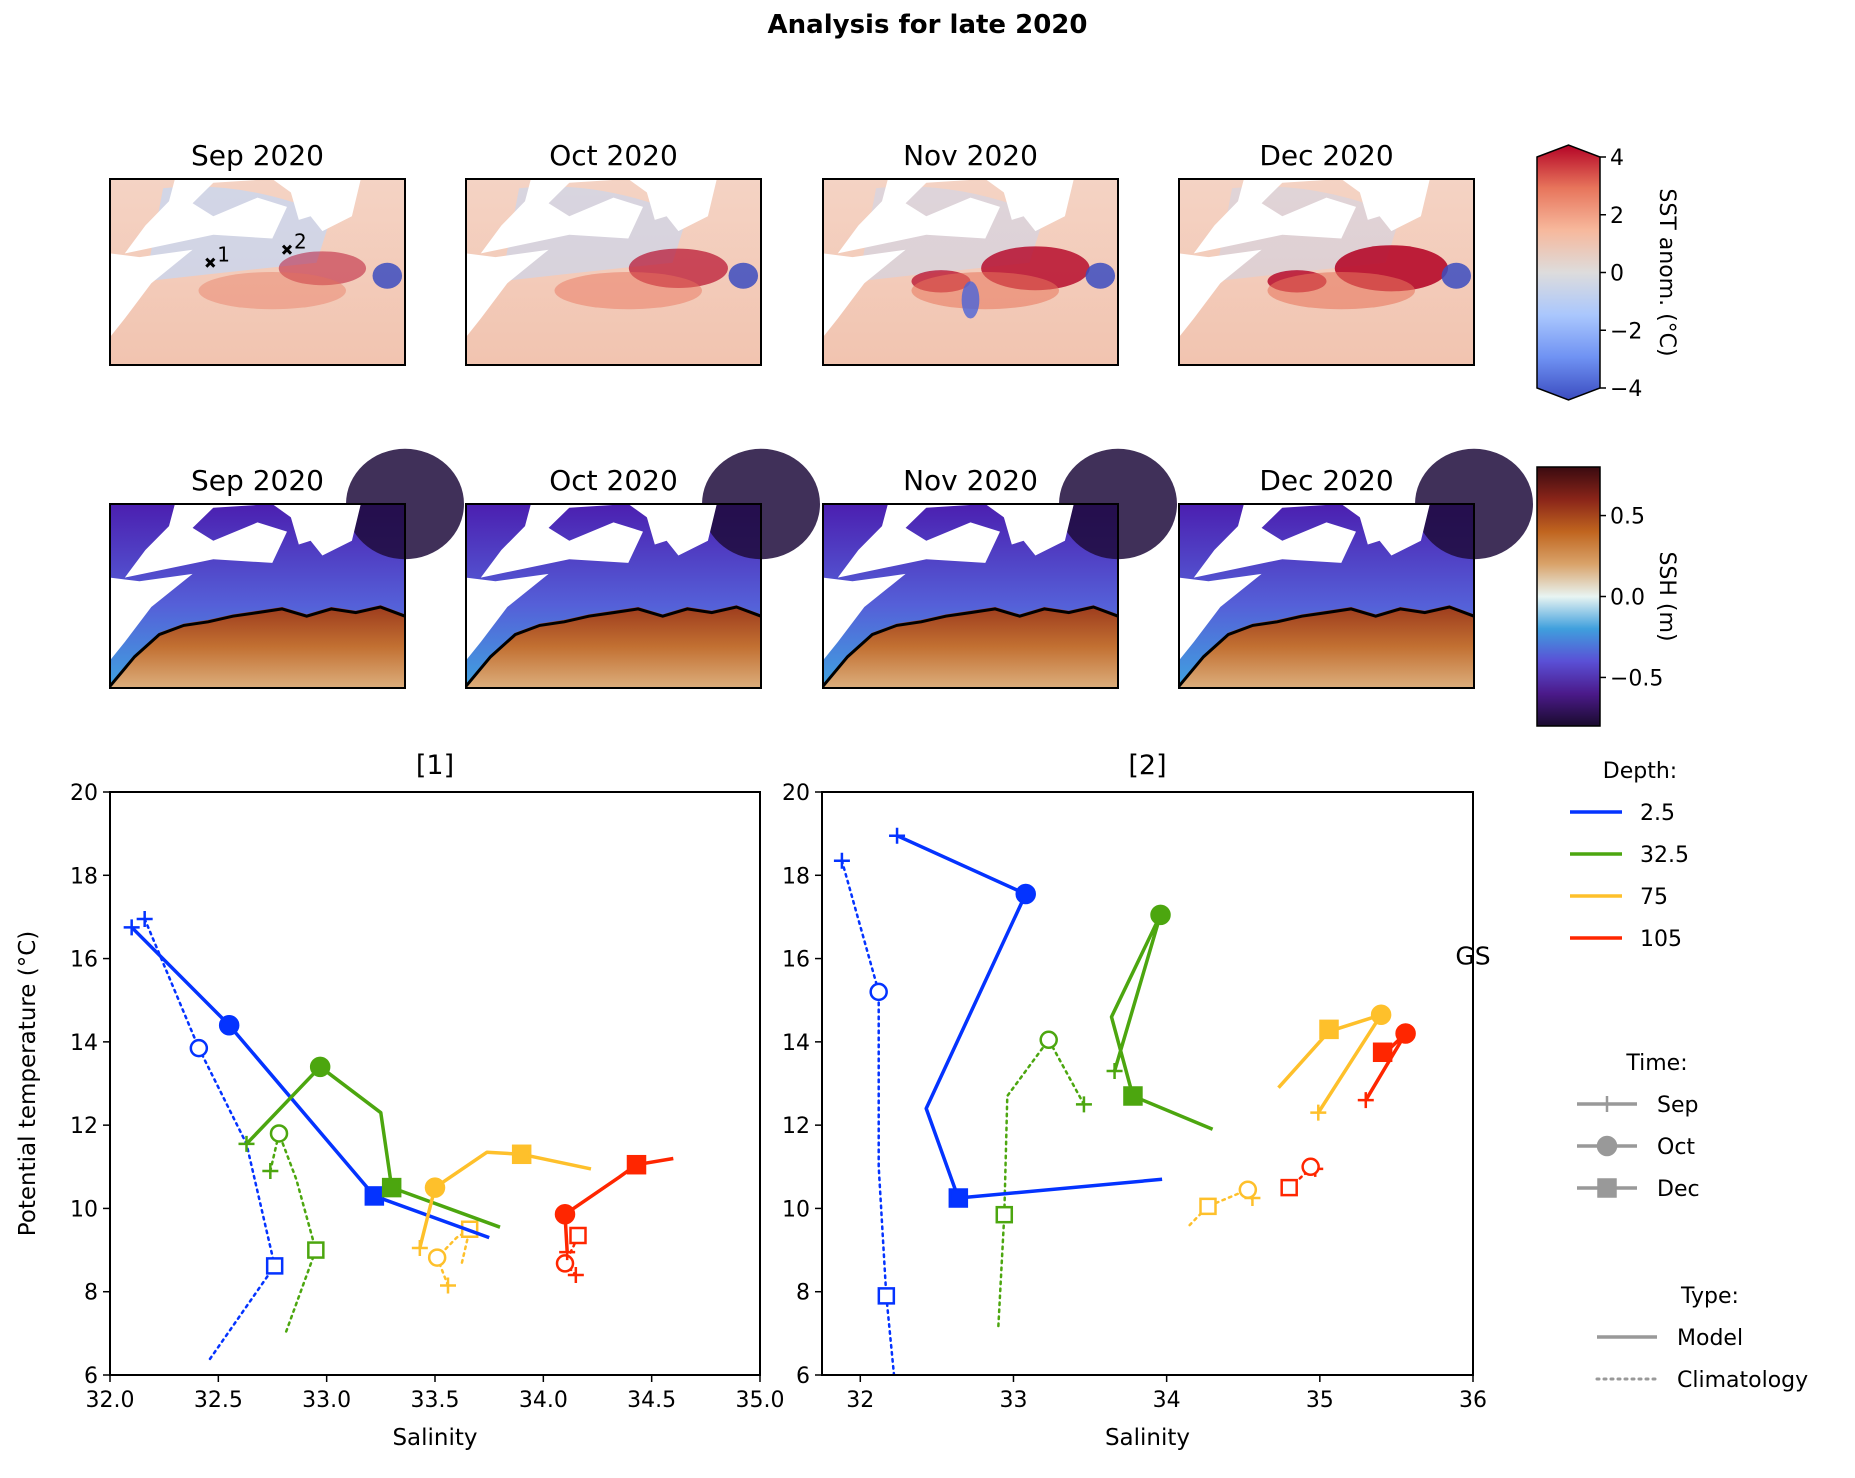  Describe the element at coordinates (1617, 158) in the screenshot. I see `colorbar-tick-label: 4` at that location.